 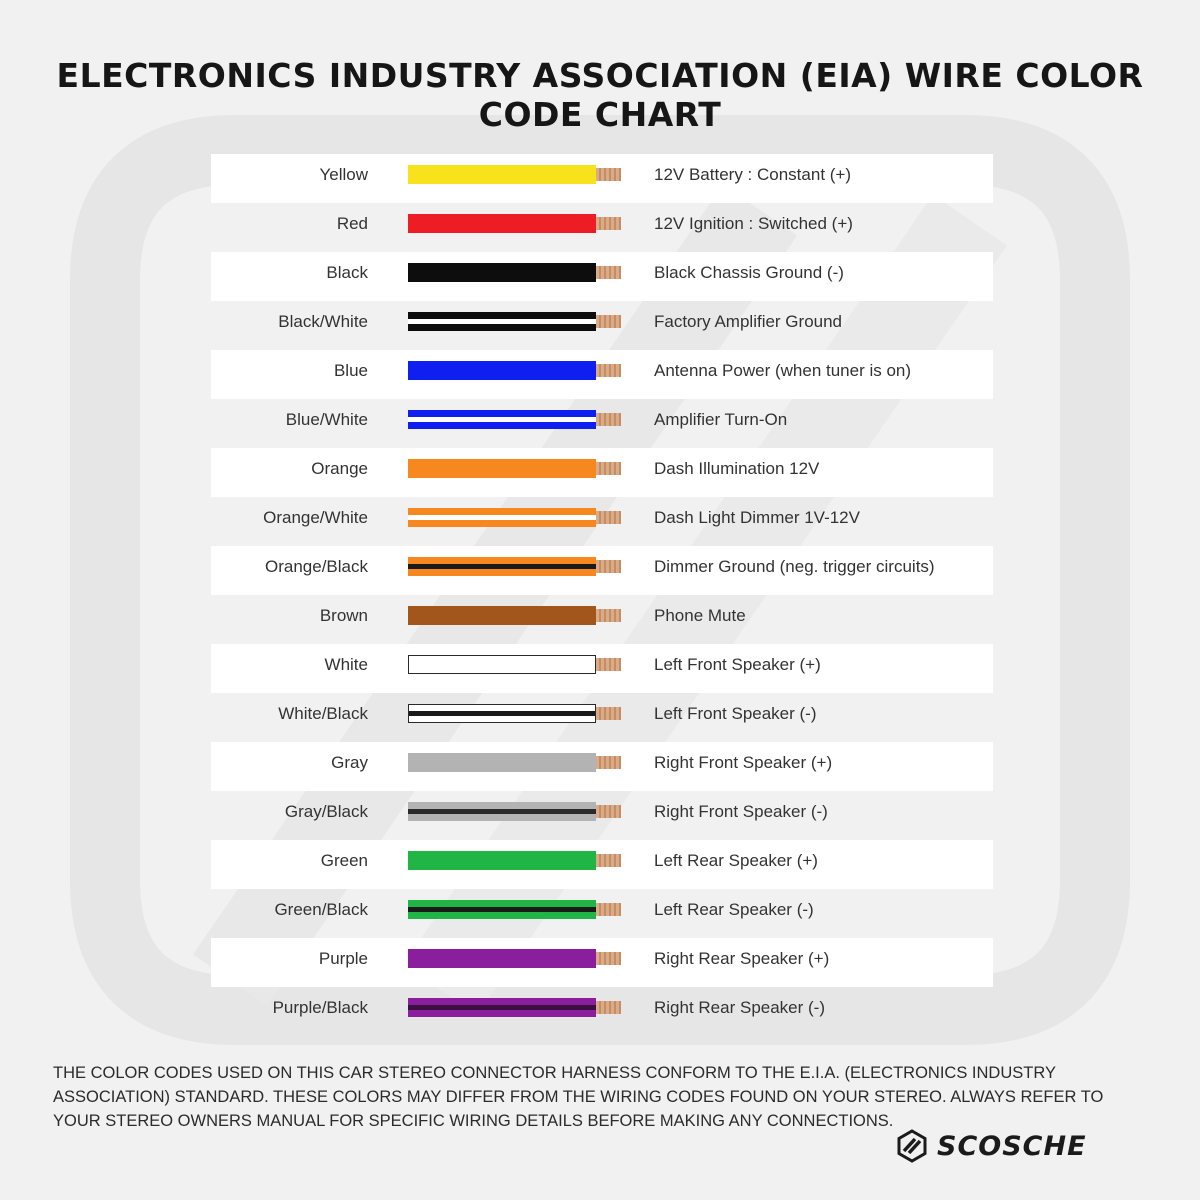 I want to click on wire-row: Gray/Black Right Front Speaker (-), so click(x=602, y=815).